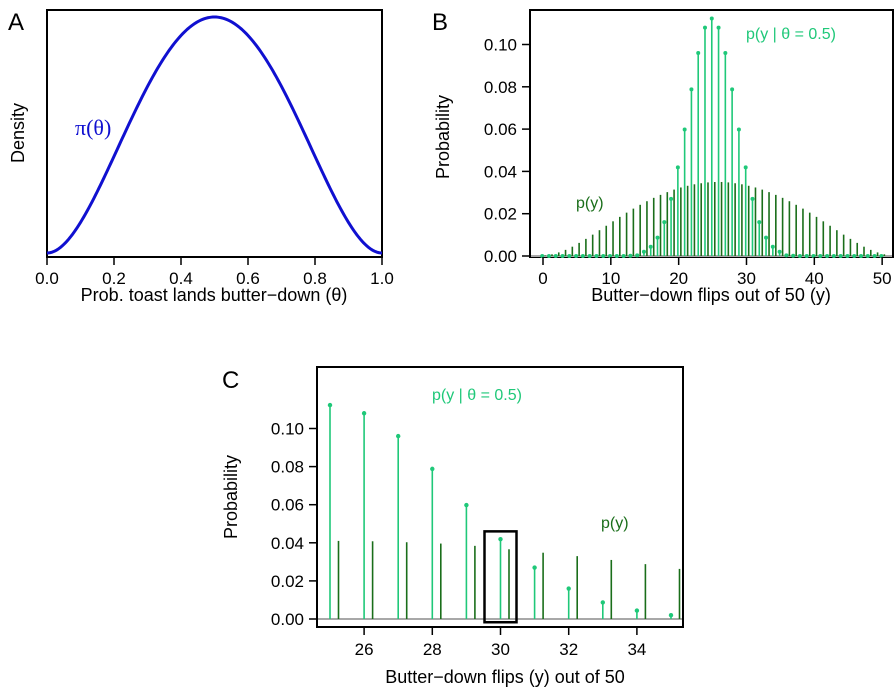 The width and height of the screenshot is (894, 693). Describe the element at coordinates (214, 272) in the screenshot. I see `panel-a-x-ticks: 0.0 0.2 0.4 0.6 0.8 1.0` at that location.